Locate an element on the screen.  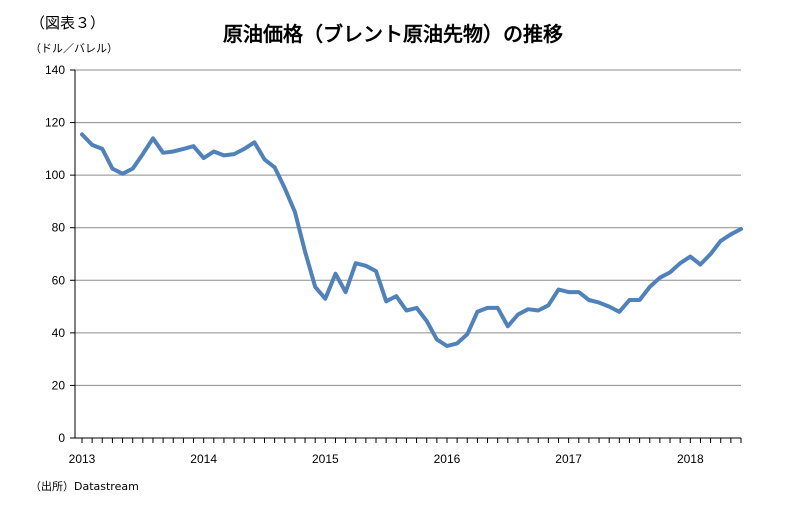
y-axis-unit-label: （ドル／バレル） is located at coordinates (74, 48).